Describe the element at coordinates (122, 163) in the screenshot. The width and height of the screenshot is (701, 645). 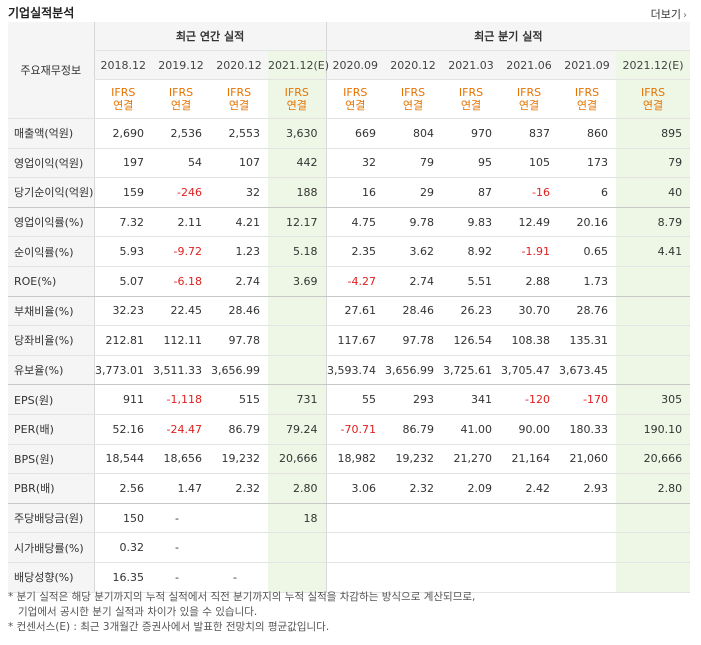
I see `table-cell: 197` at that location.